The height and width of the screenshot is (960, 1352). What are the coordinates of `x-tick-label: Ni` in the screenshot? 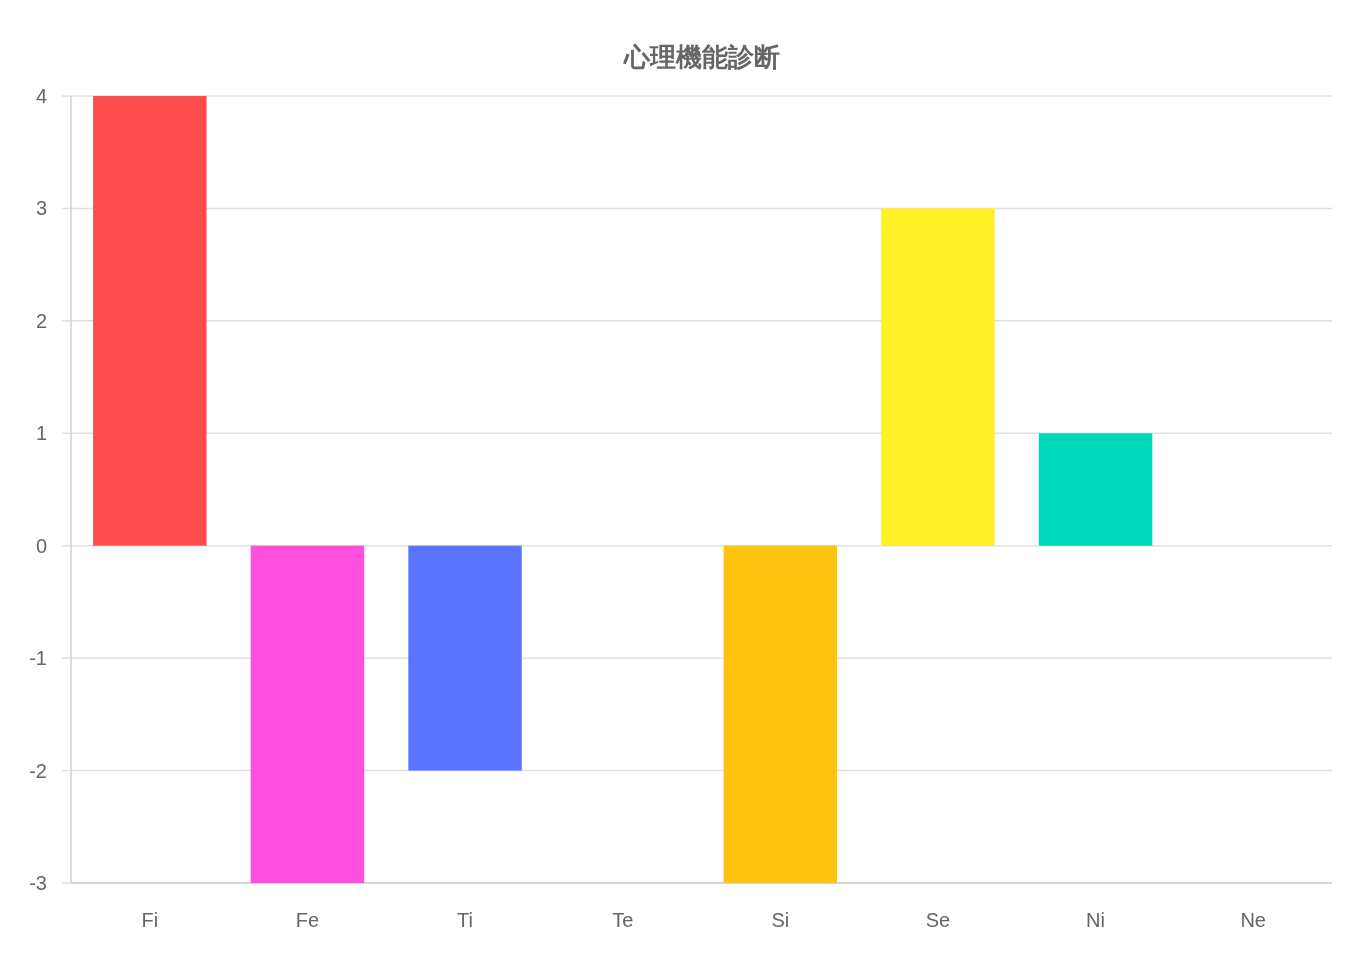 It's located at (1096, 920).